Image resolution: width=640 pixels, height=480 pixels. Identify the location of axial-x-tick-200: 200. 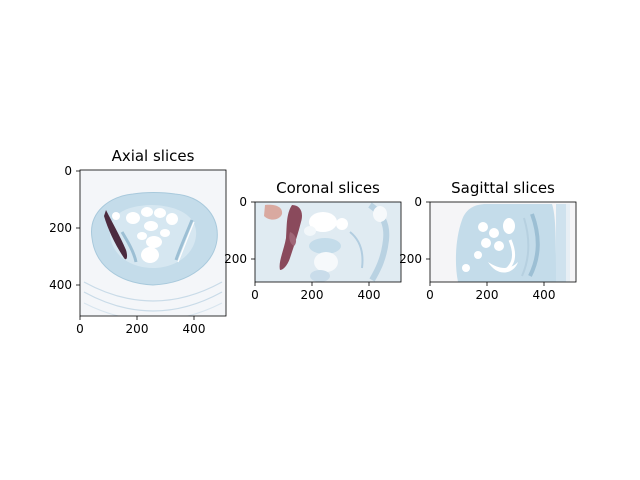
(137, 329).